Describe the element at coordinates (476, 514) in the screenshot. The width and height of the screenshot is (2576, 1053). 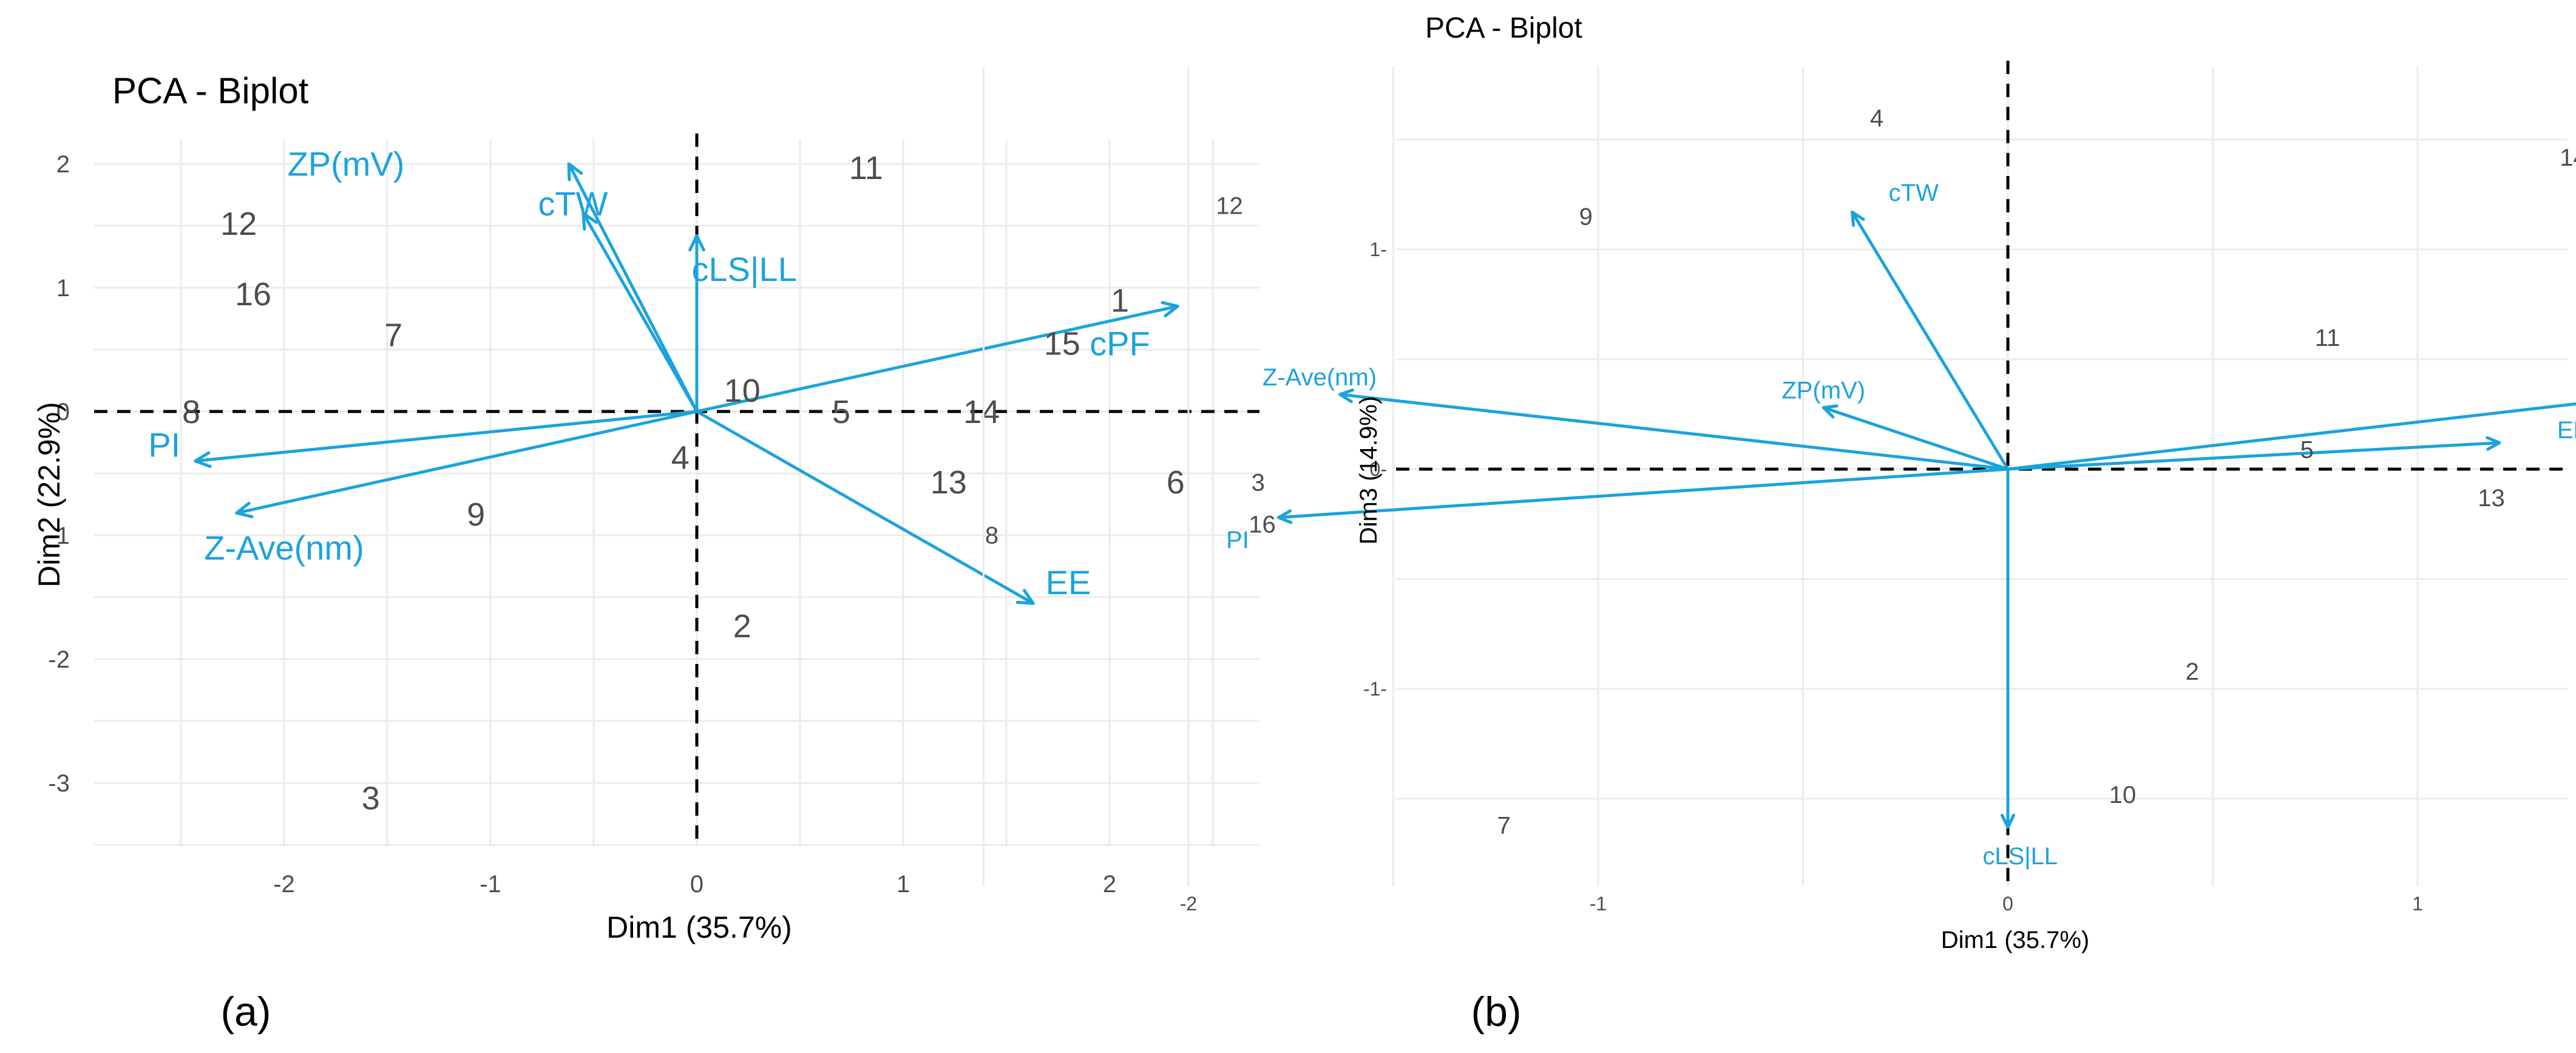
I see `a-point-label-9: 9` at that location.